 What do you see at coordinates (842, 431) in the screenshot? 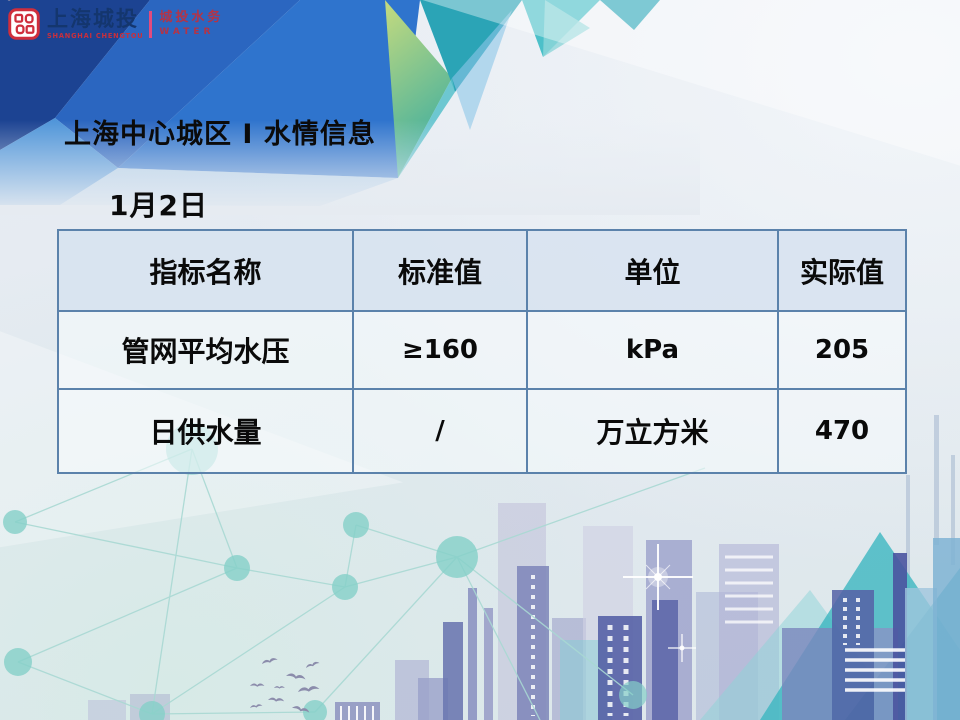
I see `cell-actual: 470` at bounding box center [842, 431].